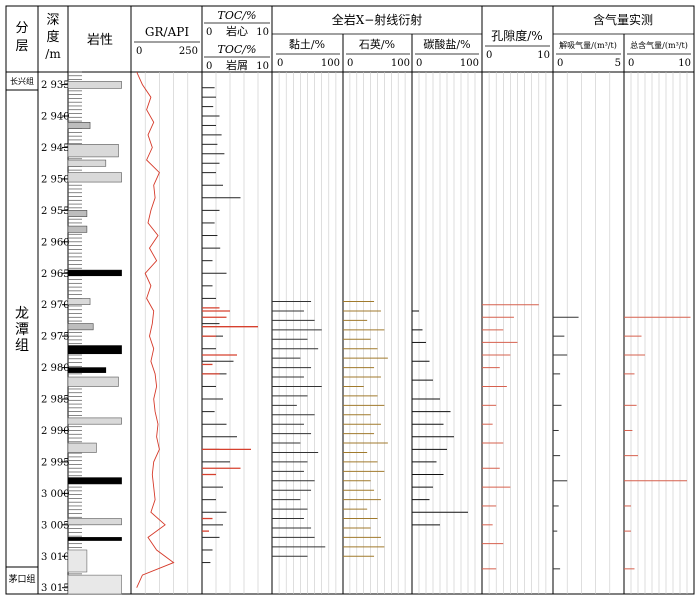  What do you see at coordinates (377, 44) in the screenshot?
I see `quartz-title: 石英/%` at bounding box center [377, 44].